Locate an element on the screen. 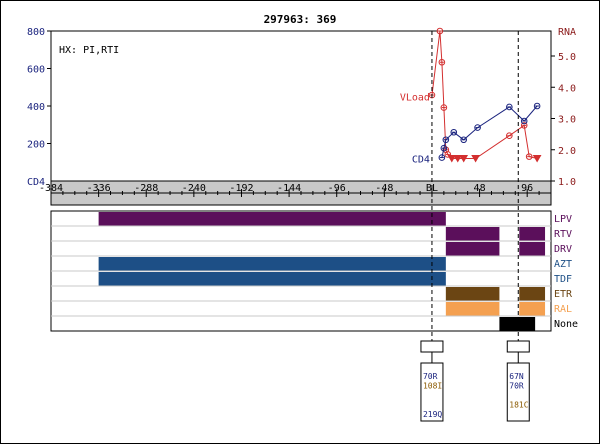 The image size is (600, 444). y-left-axis-label: CD4 is located at coordinates (36, 182).